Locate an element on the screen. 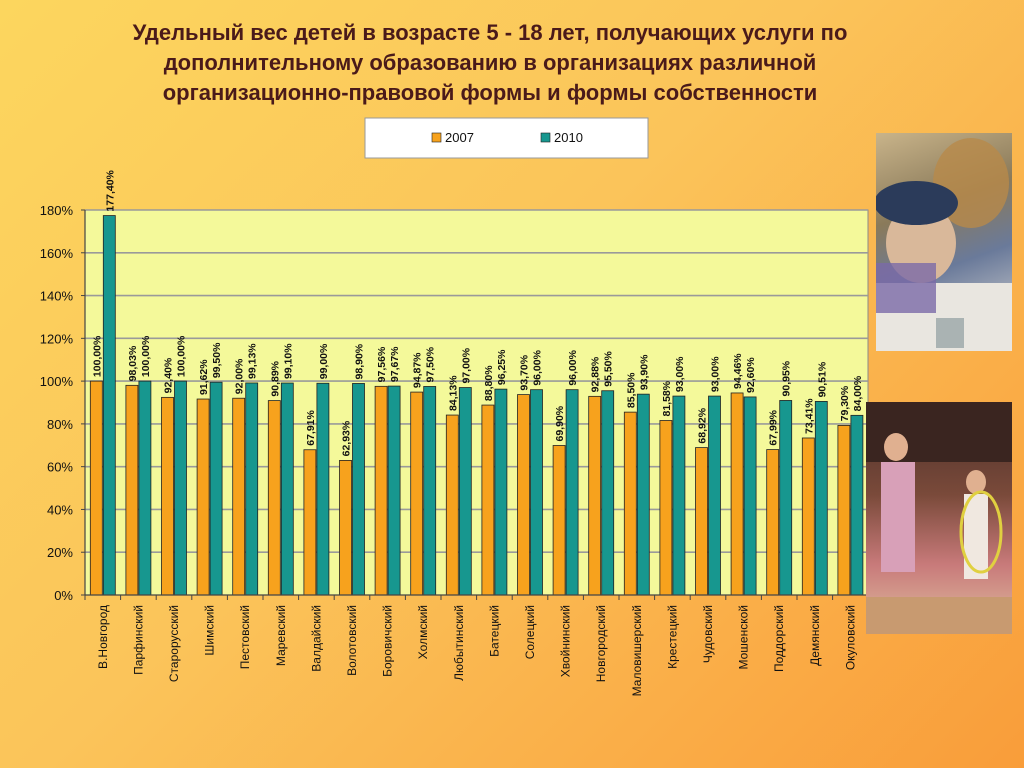 The height and width of the screenshot is (768, 1024). data-label-2010-20: 90,51% is located at coordinates (822, 379).